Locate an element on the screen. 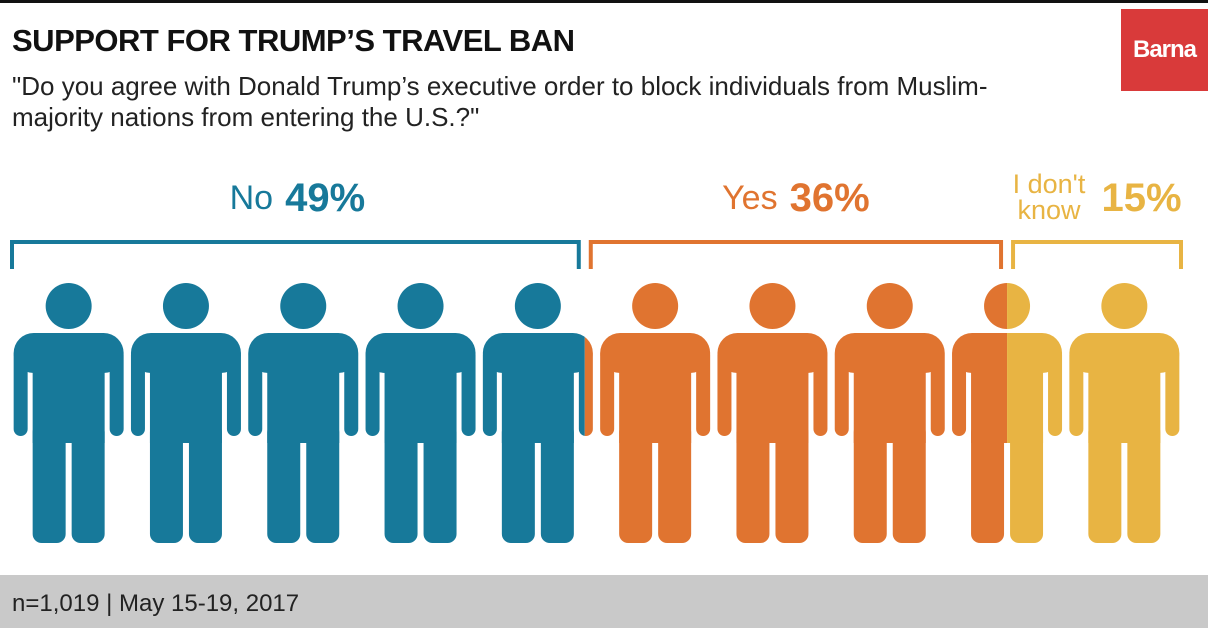 The width and height of the screenshot is (1208, 628). segment-label: No 49% is located at coordinates (297, 198).